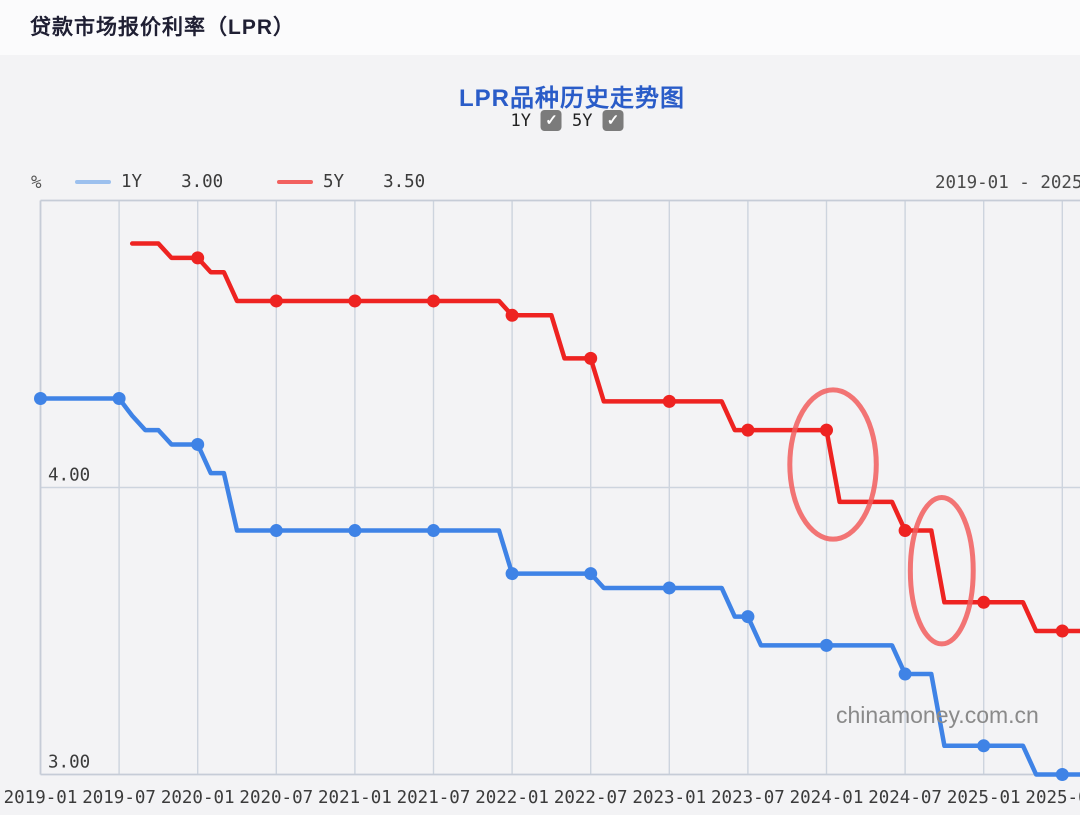 This screenshot has height=815, width=1080. I want to click on x-tick-label: 2025-01, so click(984, 798).